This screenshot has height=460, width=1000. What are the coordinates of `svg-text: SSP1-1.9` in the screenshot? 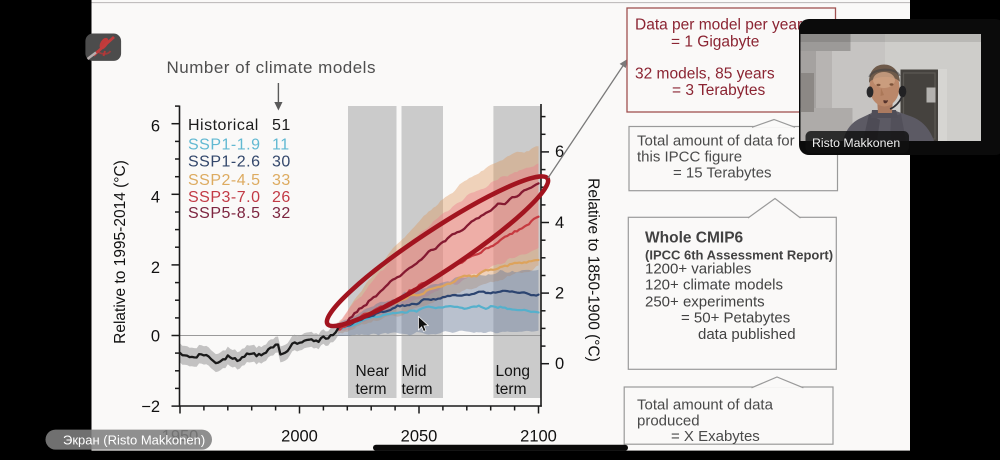 It's located at (224, 145).